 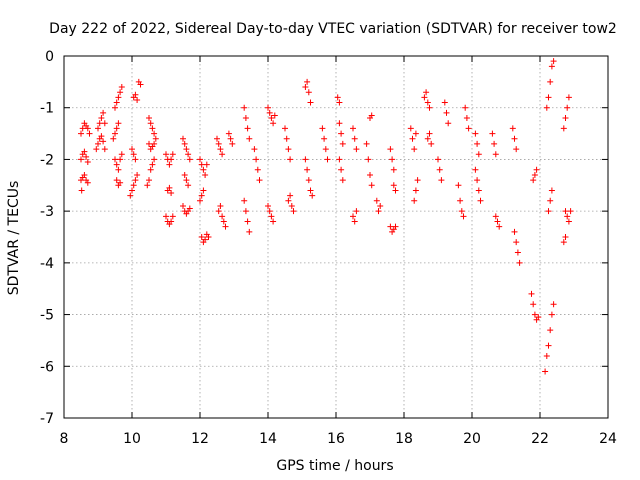 What do you see at coordinates (404, 439) in the screenshot?
I see `x-tick-label: 18` at bounding box center [404, 439].